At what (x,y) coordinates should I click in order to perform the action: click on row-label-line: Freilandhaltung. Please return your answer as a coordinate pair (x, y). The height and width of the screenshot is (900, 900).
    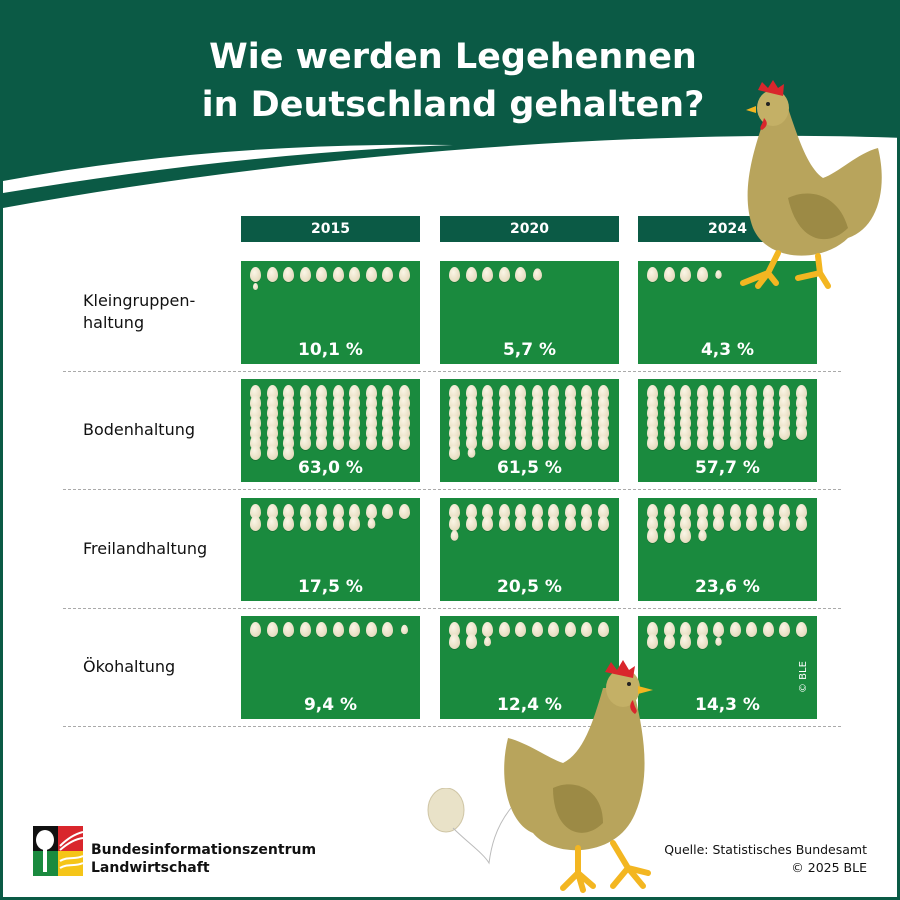
    Looking at the image, I should click on (145, 548).